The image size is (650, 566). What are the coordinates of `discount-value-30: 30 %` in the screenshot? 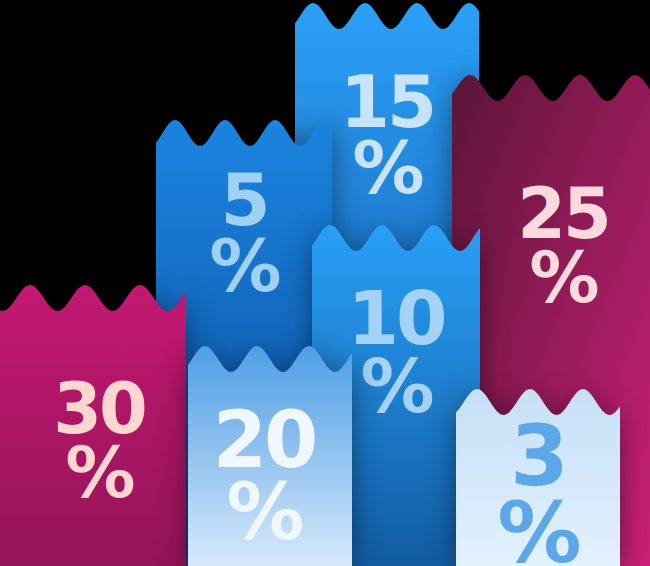 It's located at (93, 441).